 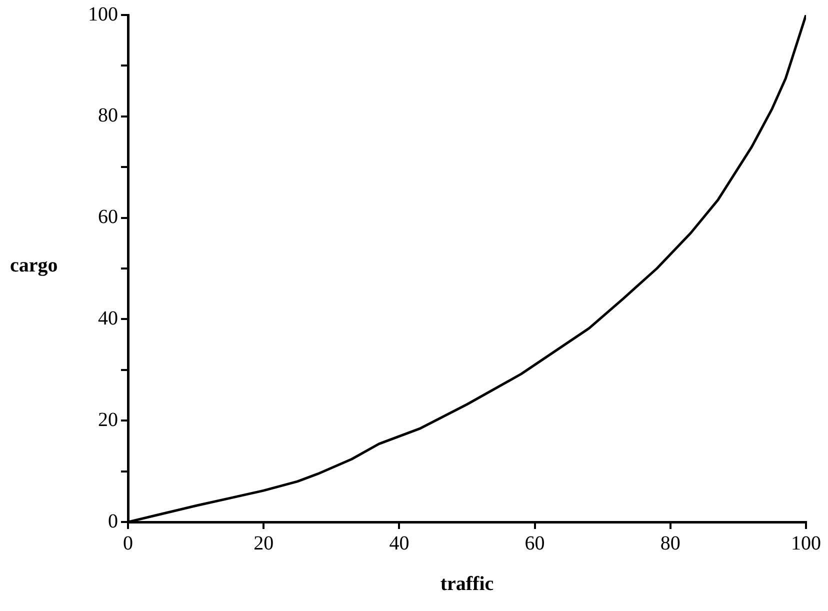 What do you see at coordinates (103, 14) in the screenshot?
I see `y-tick-label: 100` at bounding box center [103, 14].